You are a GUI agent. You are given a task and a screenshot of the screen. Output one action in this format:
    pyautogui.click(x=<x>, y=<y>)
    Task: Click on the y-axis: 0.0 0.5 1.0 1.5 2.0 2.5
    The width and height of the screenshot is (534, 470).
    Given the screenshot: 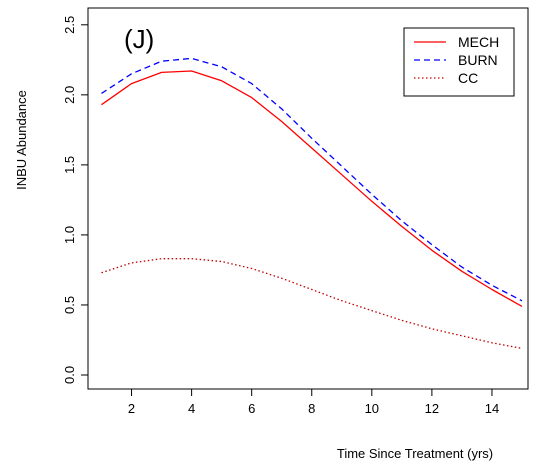 What is the action you would take?
    pyautogui.click(x=75, y=200)
    